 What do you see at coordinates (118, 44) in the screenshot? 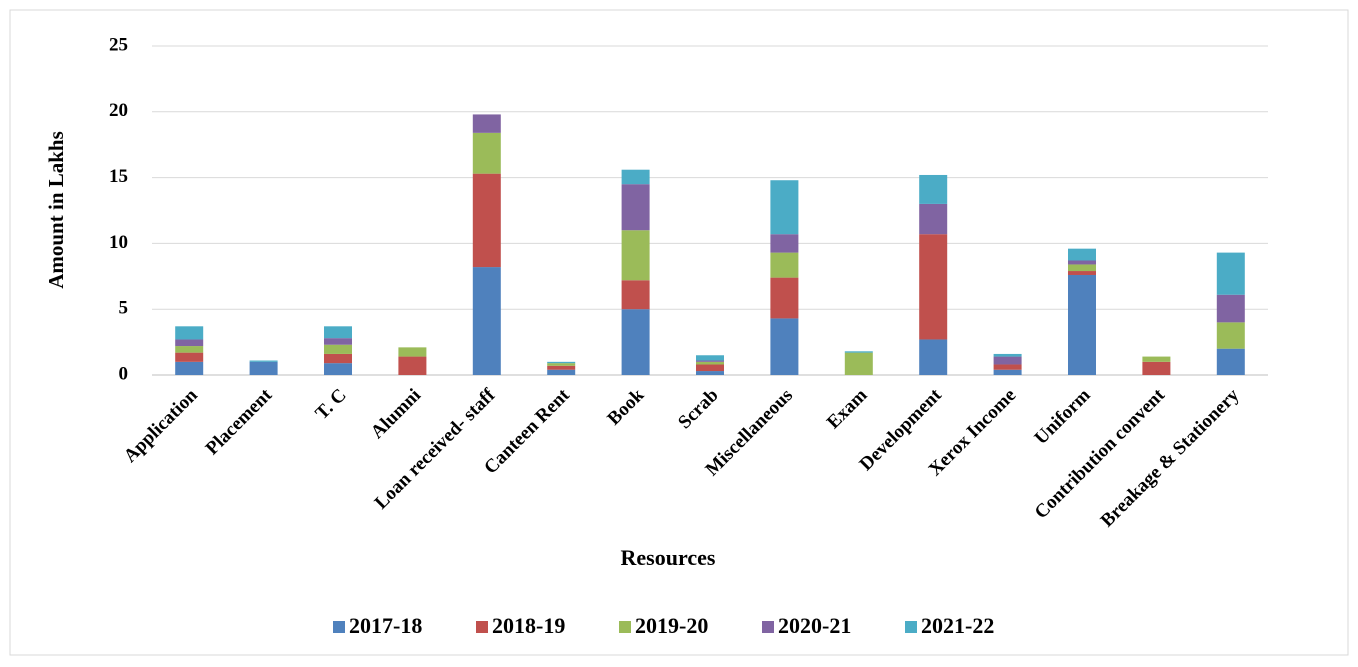
I see `y-tick-label: 25` at bounding box center [118, 44].